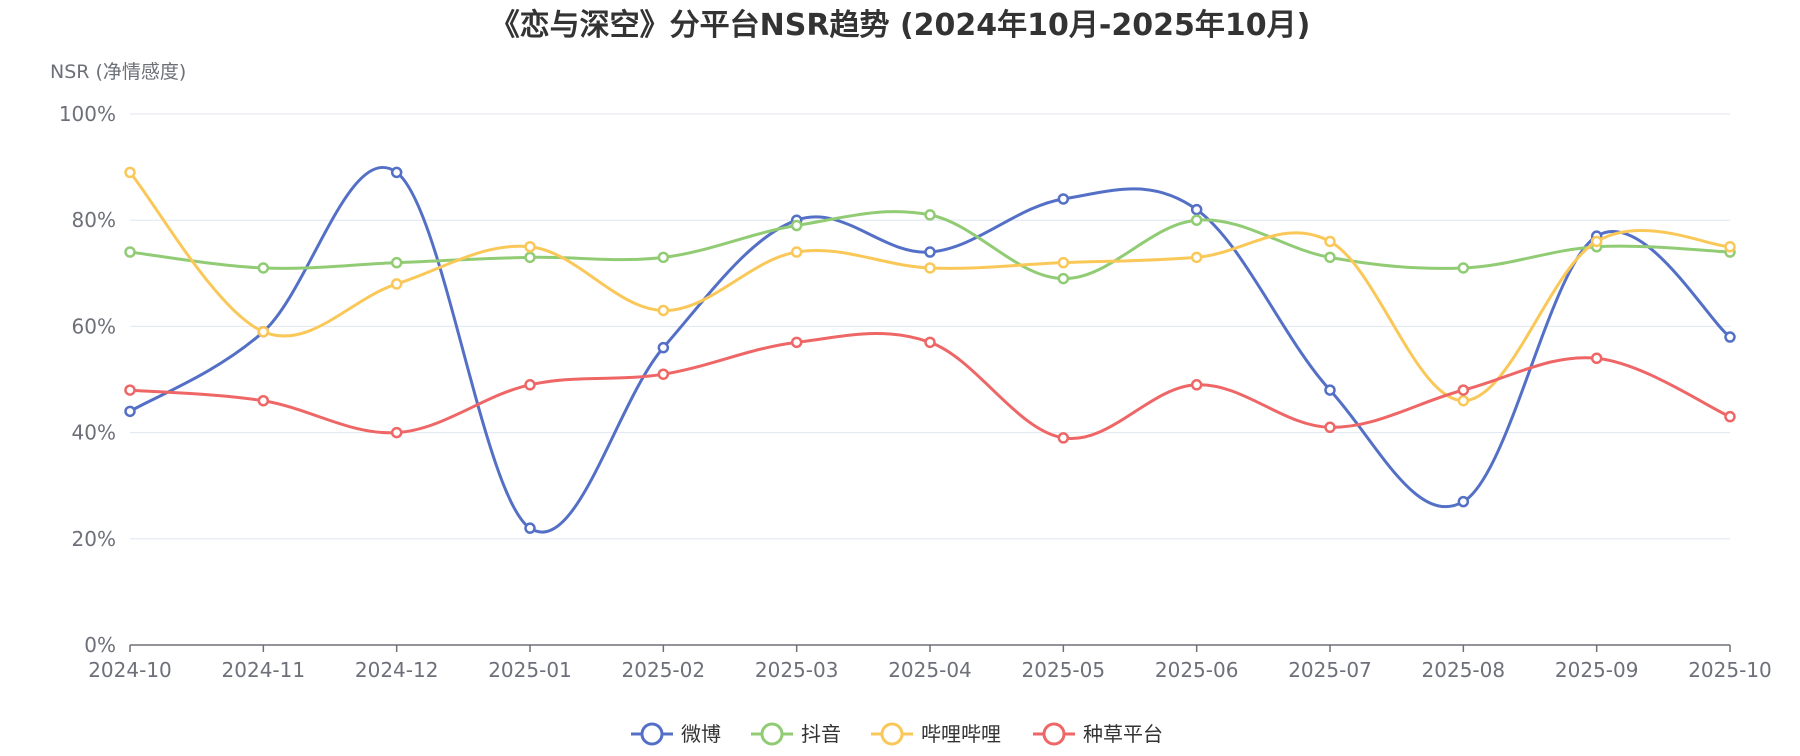  Describe the element at coordinates (87, 379) in the screenshot. I see `y-axis-ticks: 0% 20% 40% 60% 80% 100%` at that location.